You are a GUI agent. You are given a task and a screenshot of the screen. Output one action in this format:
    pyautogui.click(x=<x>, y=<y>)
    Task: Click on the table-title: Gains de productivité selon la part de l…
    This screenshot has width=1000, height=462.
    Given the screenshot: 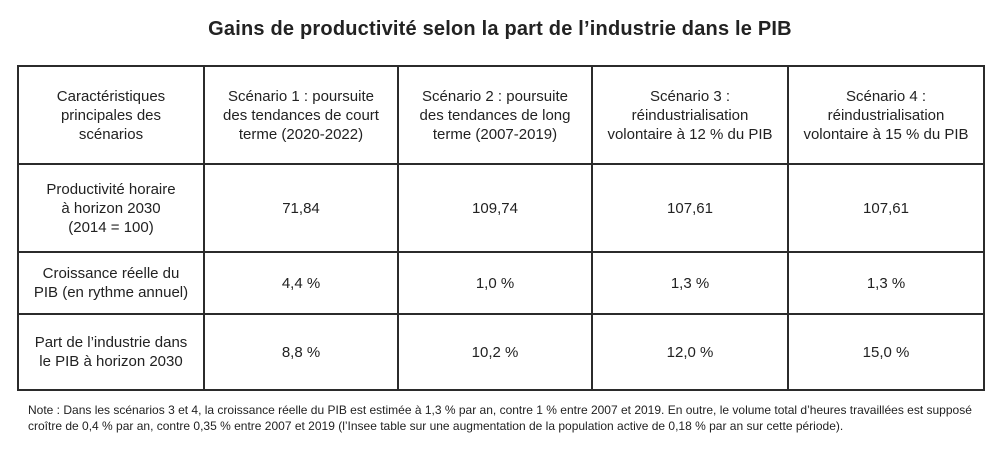 What is the action you would take?
    pyautogui.click(x=500, y=29)
    